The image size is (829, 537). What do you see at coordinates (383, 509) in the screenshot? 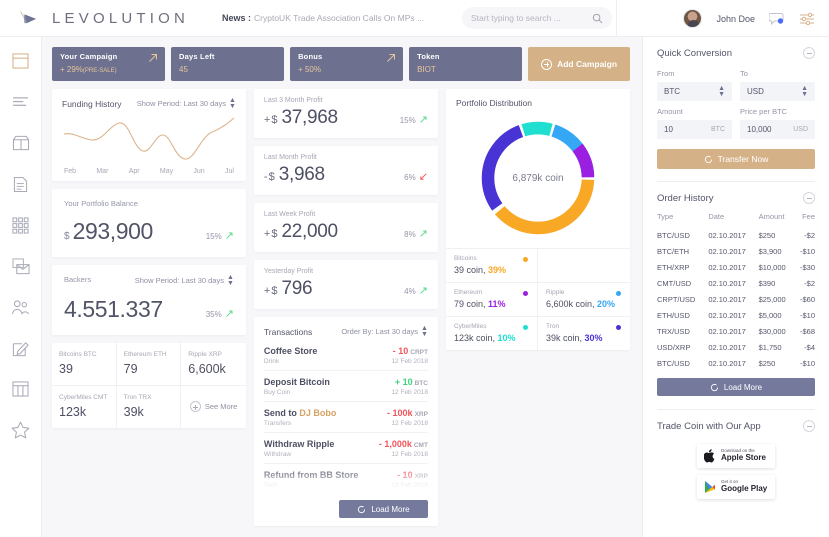
I see `transactions-load-more-button: Load More` at bounding box center [383, 509].